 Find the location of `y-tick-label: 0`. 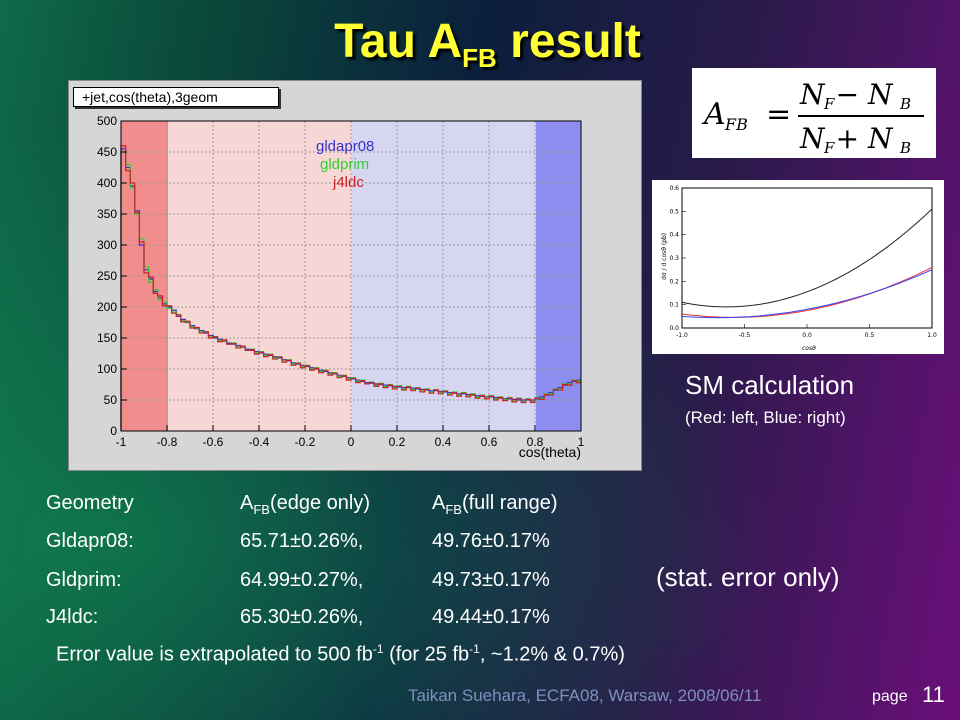

y-tick-label: 0 is located at coordinates (113, 431).